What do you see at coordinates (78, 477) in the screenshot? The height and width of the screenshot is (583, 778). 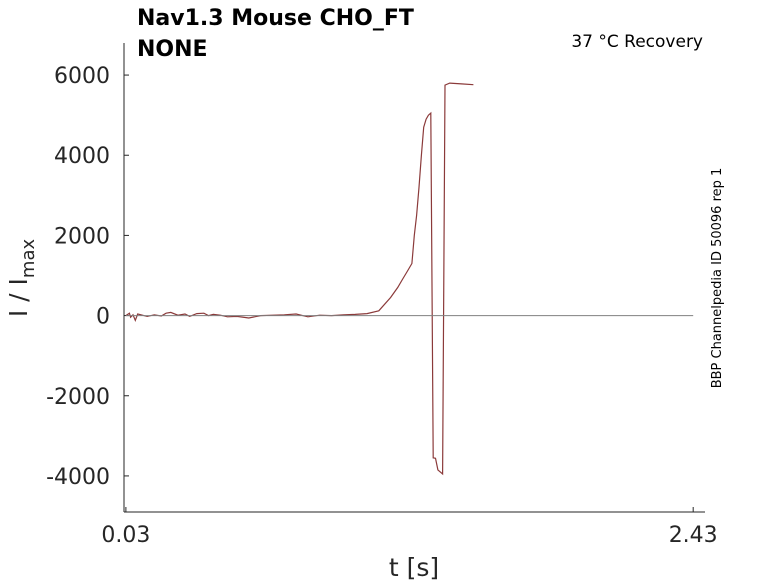 I see `y-tick-label: -4000` at bounding box center [78, 477].